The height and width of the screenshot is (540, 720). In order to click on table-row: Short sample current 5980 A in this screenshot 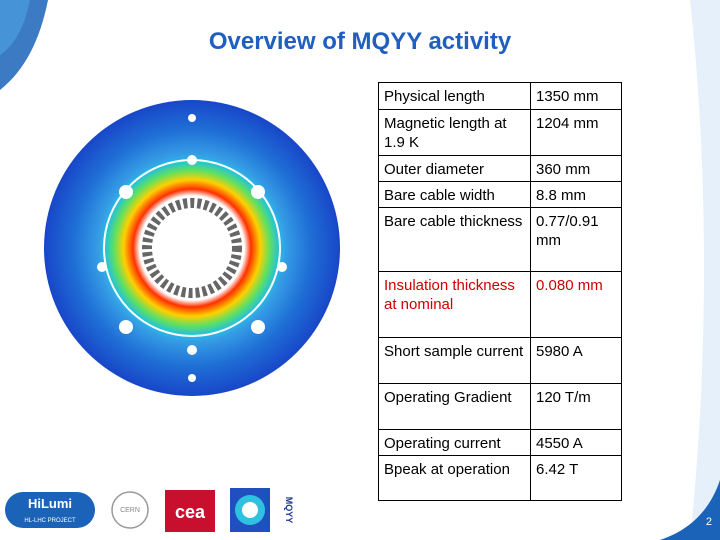, I will do `click(500, 360)`.